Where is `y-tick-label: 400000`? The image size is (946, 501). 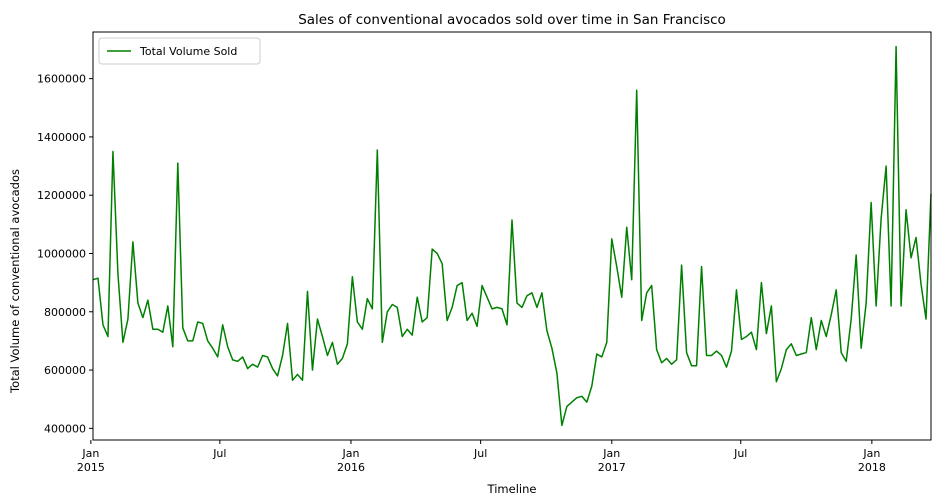 y-tick-label: 400000 is located at coordinates (65, 428).